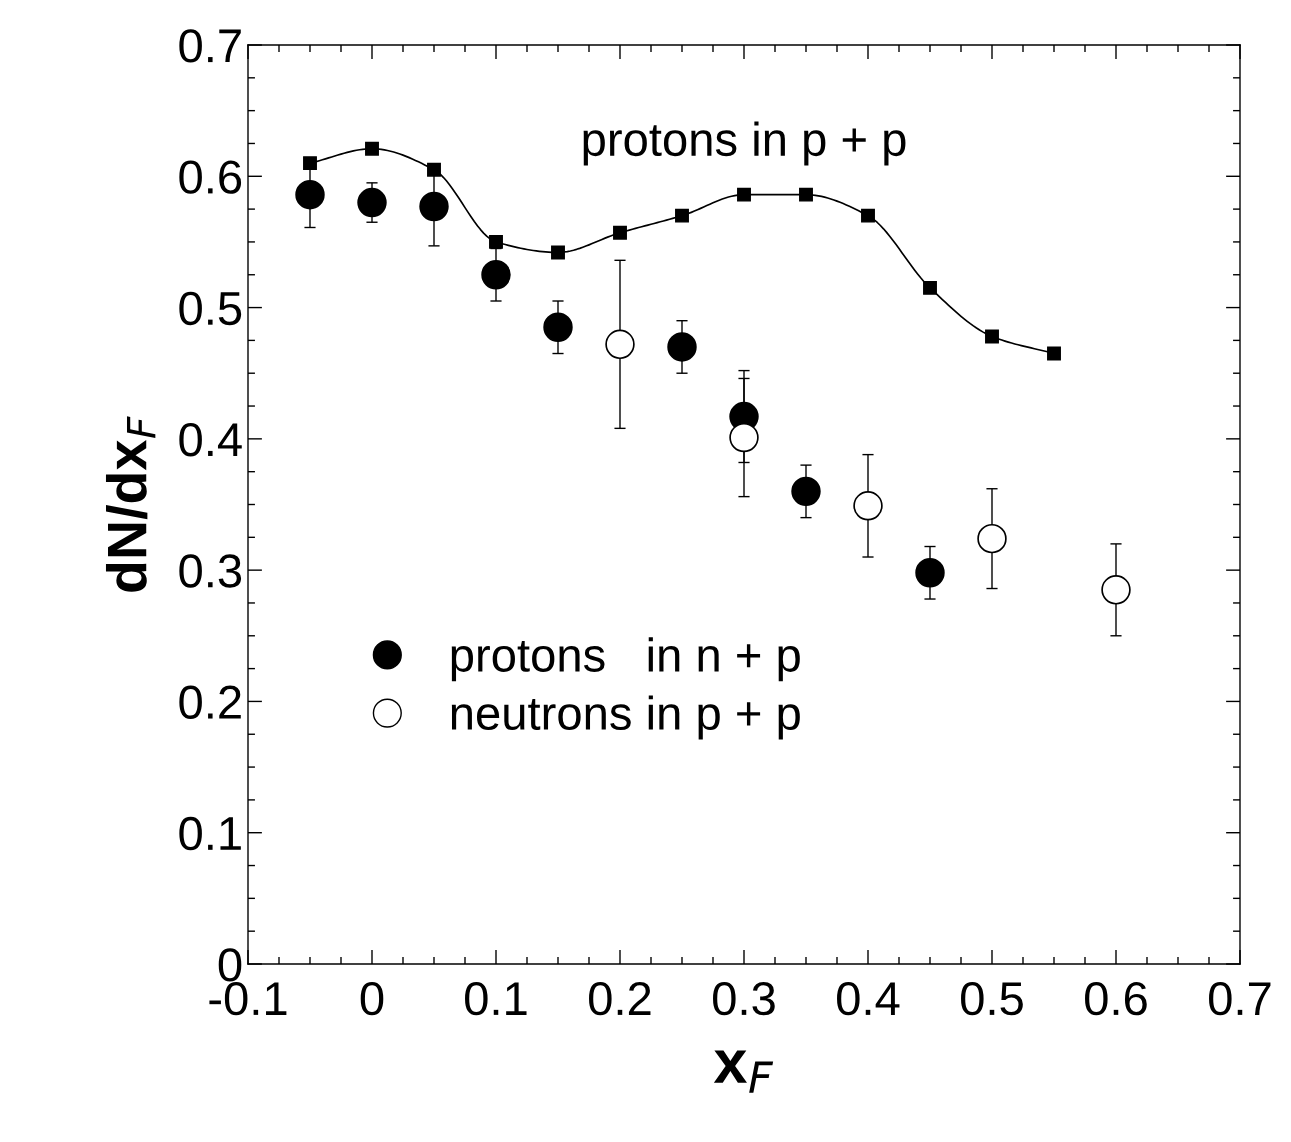  I want to click on y-tick-label: 0.7, so click(210, 46).